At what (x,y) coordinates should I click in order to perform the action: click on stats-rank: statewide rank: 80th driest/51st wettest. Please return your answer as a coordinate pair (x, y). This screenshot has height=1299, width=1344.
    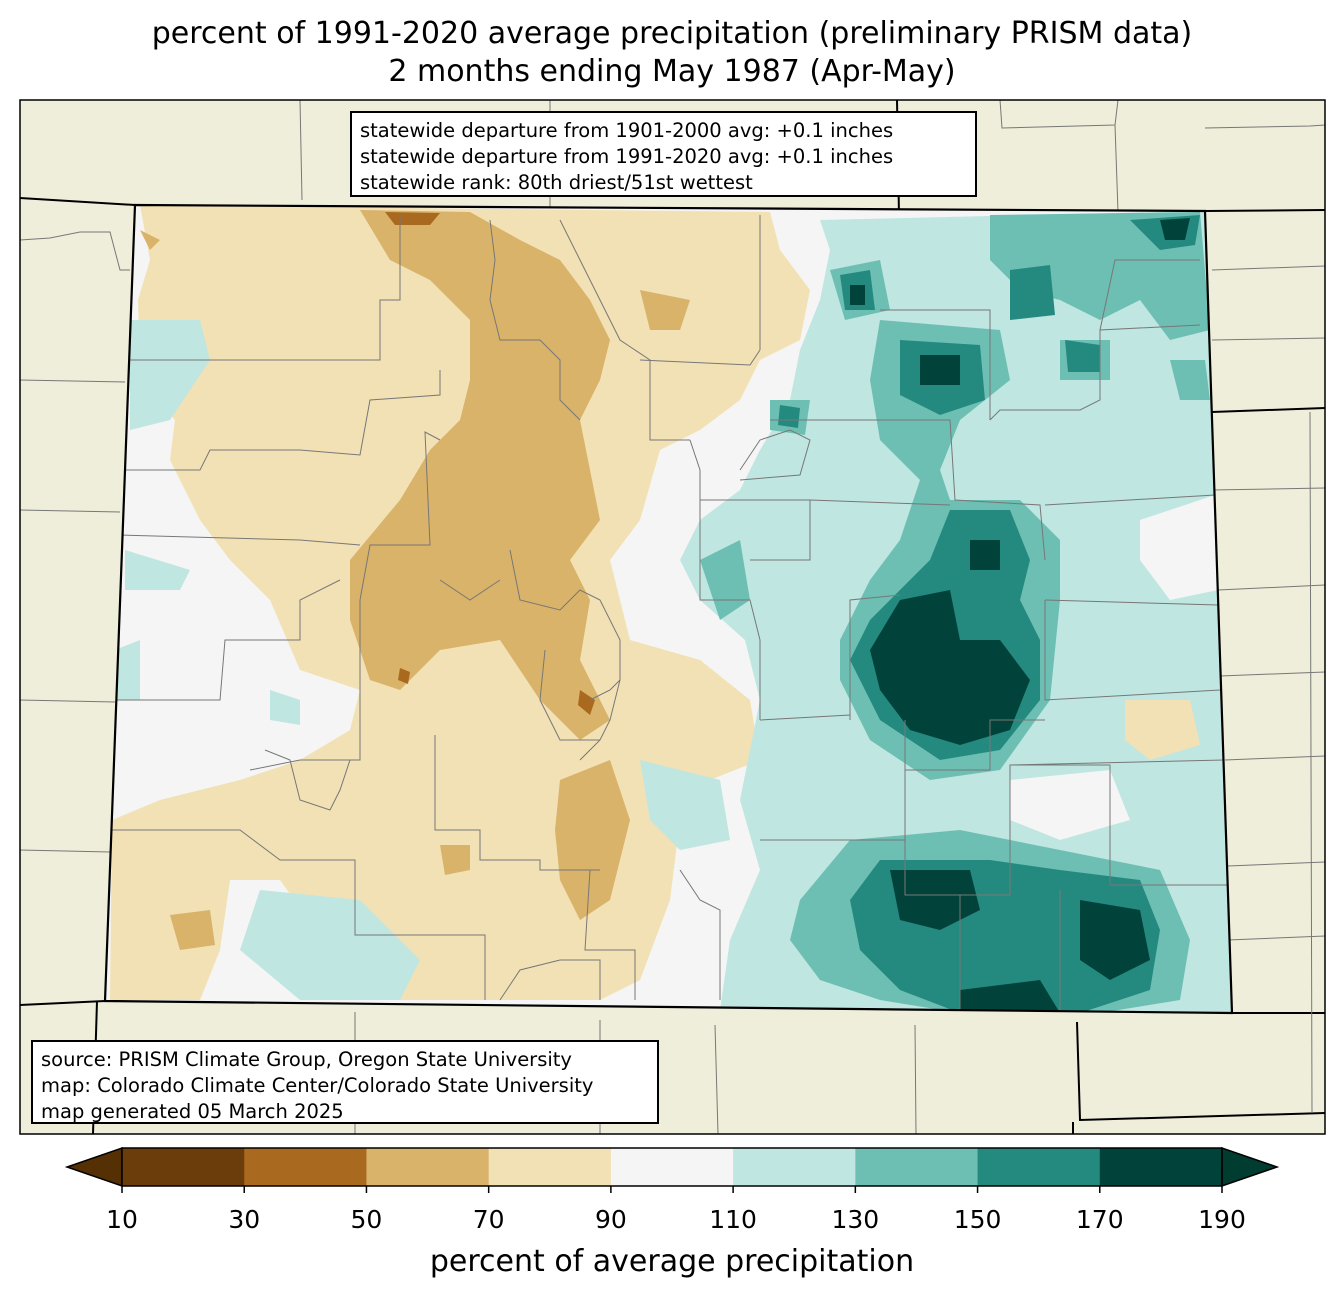
    Looking at the image, I should click on (556, 182).